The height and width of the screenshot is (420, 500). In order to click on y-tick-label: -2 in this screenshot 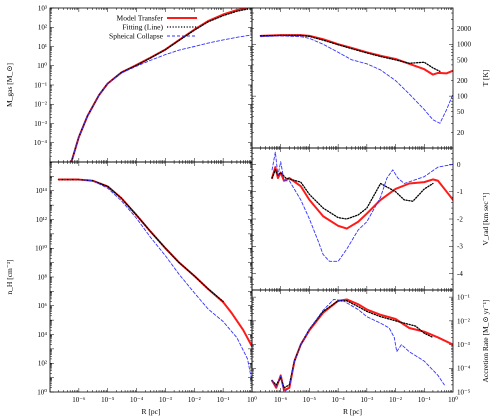, I will do `click(460, 219)`.